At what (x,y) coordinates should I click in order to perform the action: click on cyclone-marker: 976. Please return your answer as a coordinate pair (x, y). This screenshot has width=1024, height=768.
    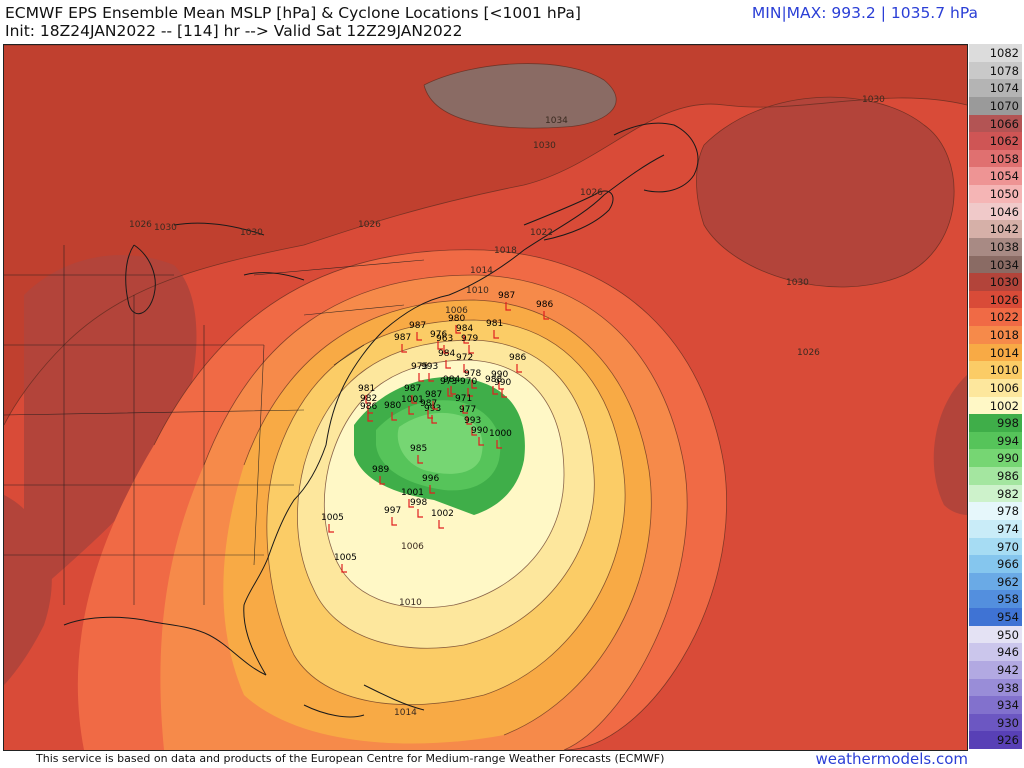
    Looking at the image, I should click on (438, 340).